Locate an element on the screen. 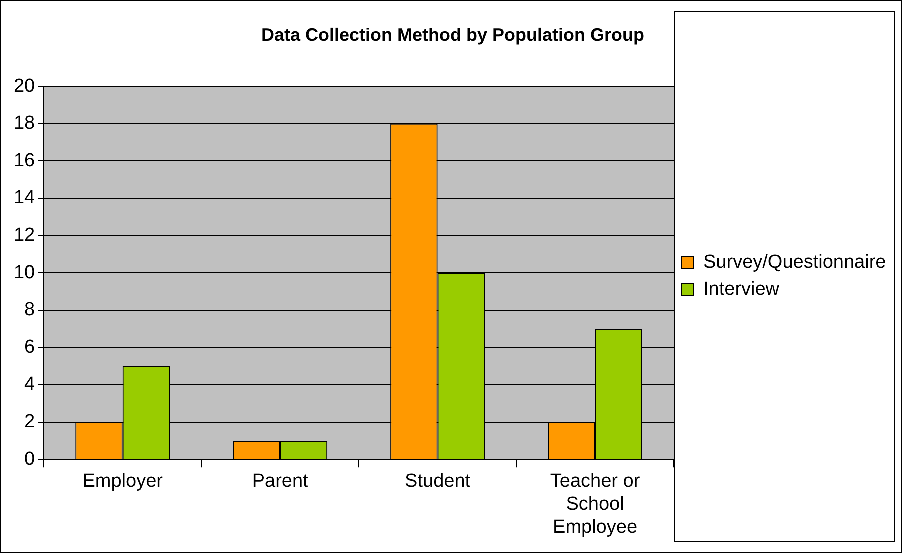 The width and height of the screenshot is (902, 553). x-tick-label: Employer is located at coordinates (123, 481).